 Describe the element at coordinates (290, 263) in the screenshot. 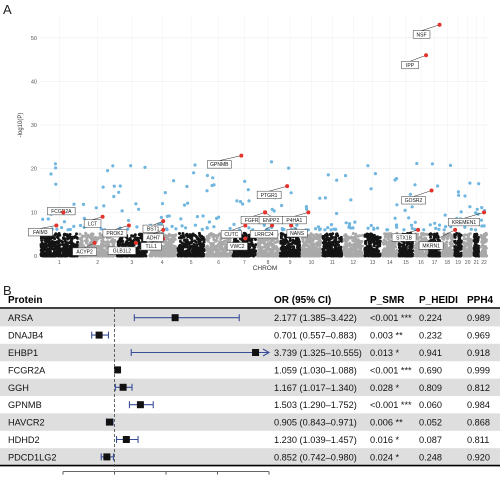

I see `x-tick-label: 9` at that location.